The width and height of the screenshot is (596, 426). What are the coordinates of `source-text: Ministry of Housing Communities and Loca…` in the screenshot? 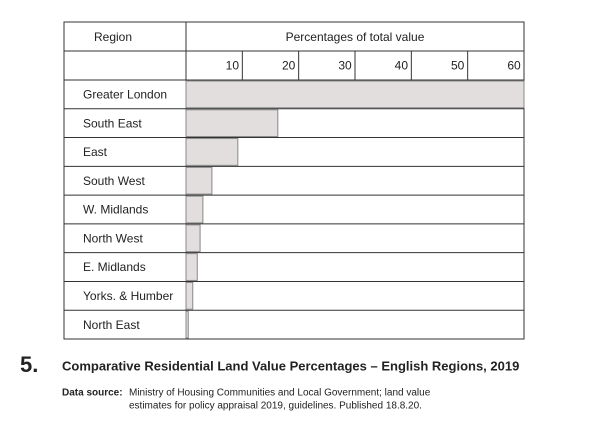 It's located at (280, 393).